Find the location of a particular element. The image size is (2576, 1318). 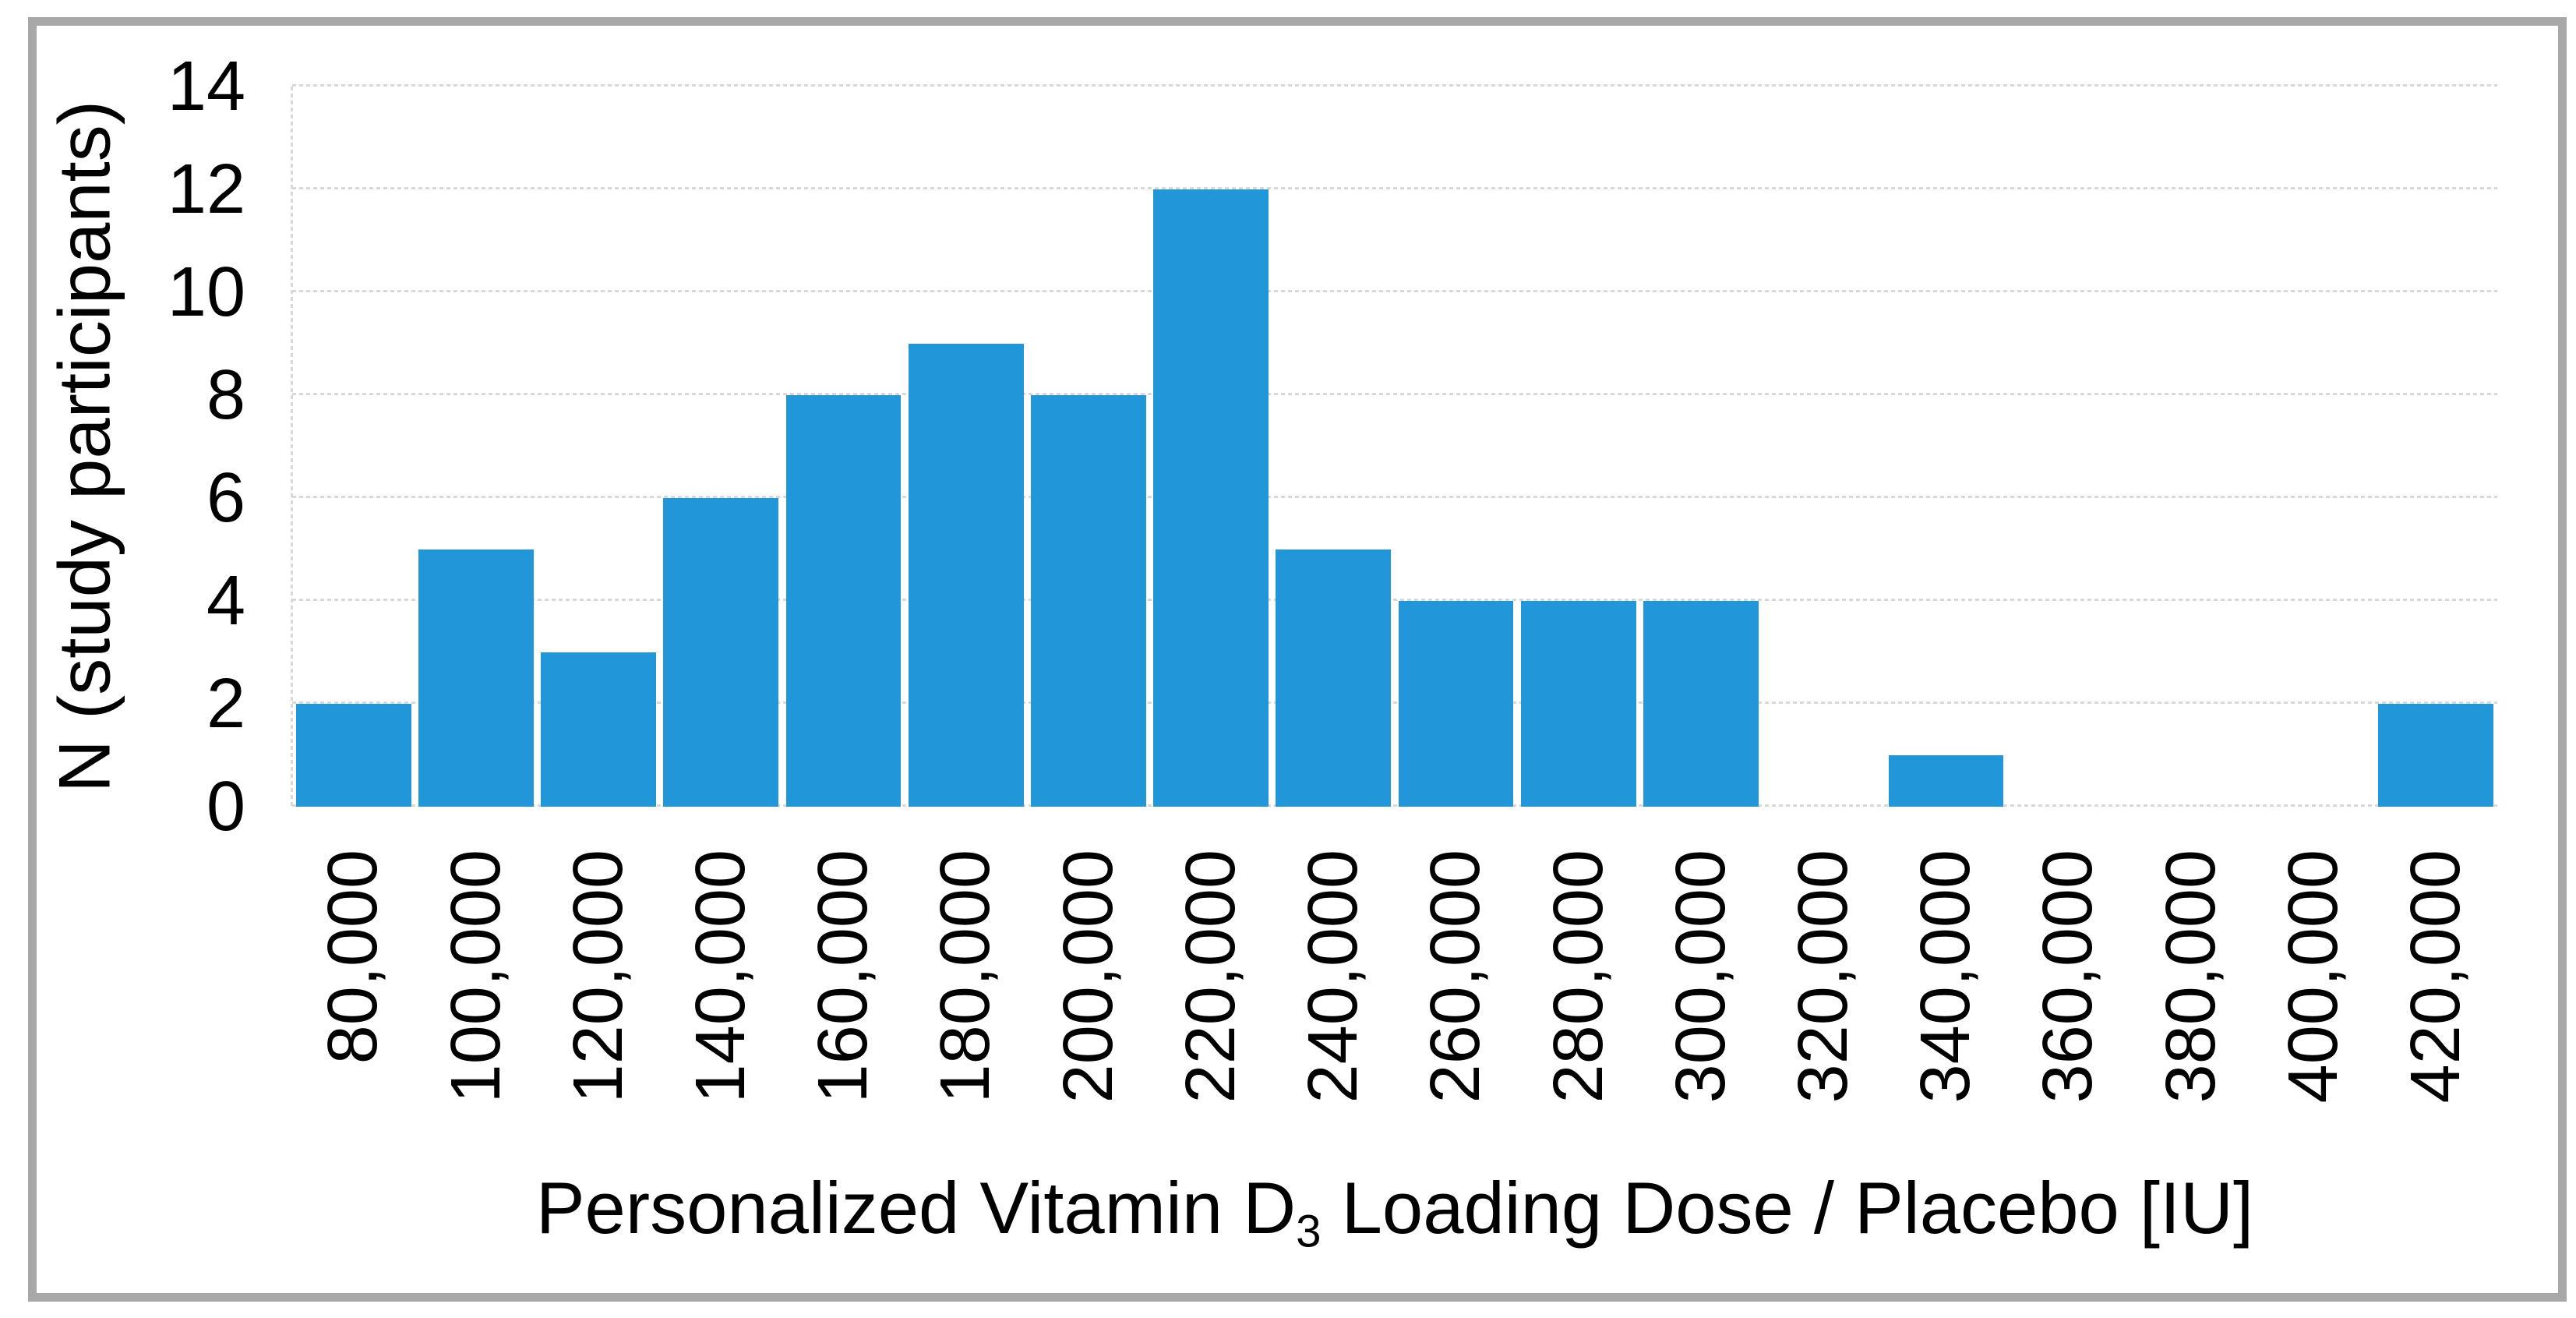

x-tick-slot: 340,000 is located at coordinates (1946, 978).